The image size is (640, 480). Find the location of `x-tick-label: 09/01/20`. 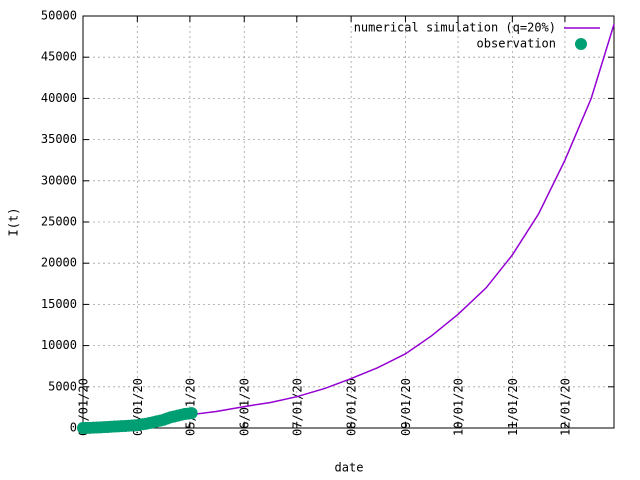

x-tick-label: 09/01/20 is located at coordinates (406, 407).